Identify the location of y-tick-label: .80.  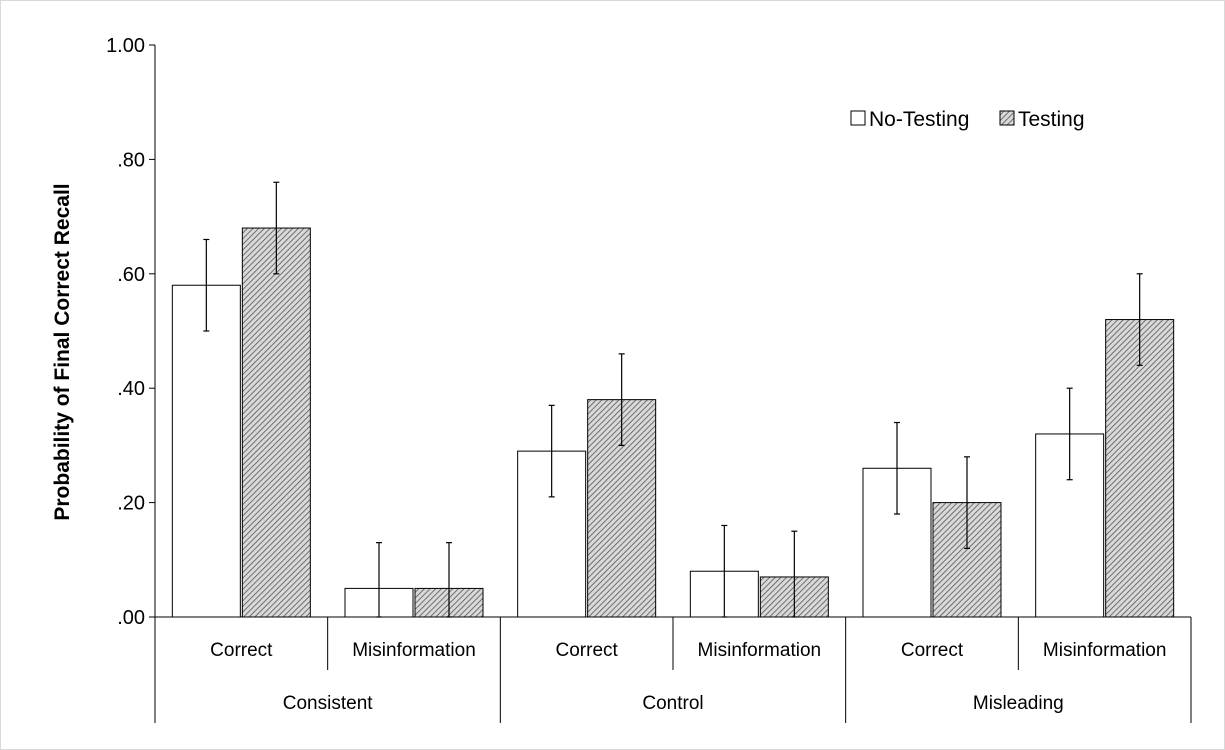
(131, 160).